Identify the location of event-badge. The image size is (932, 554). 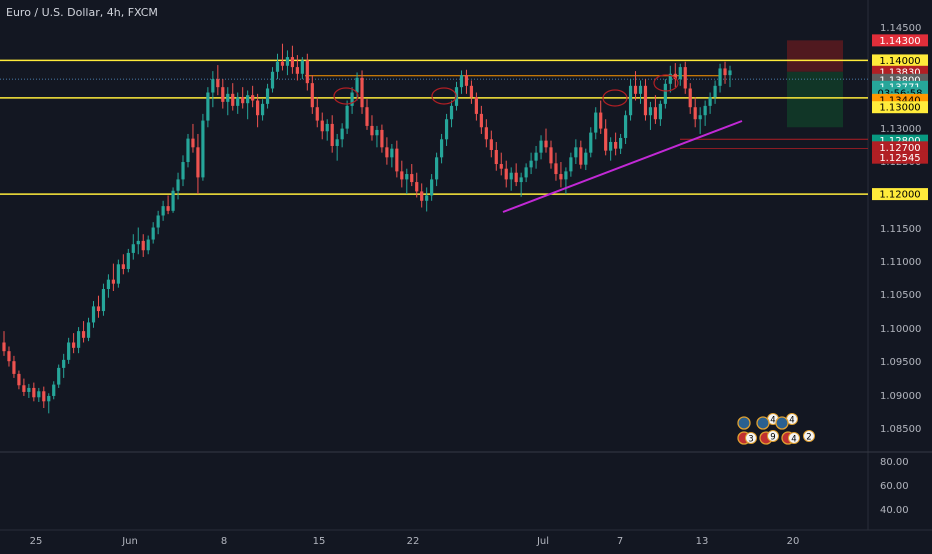
(809, 436).